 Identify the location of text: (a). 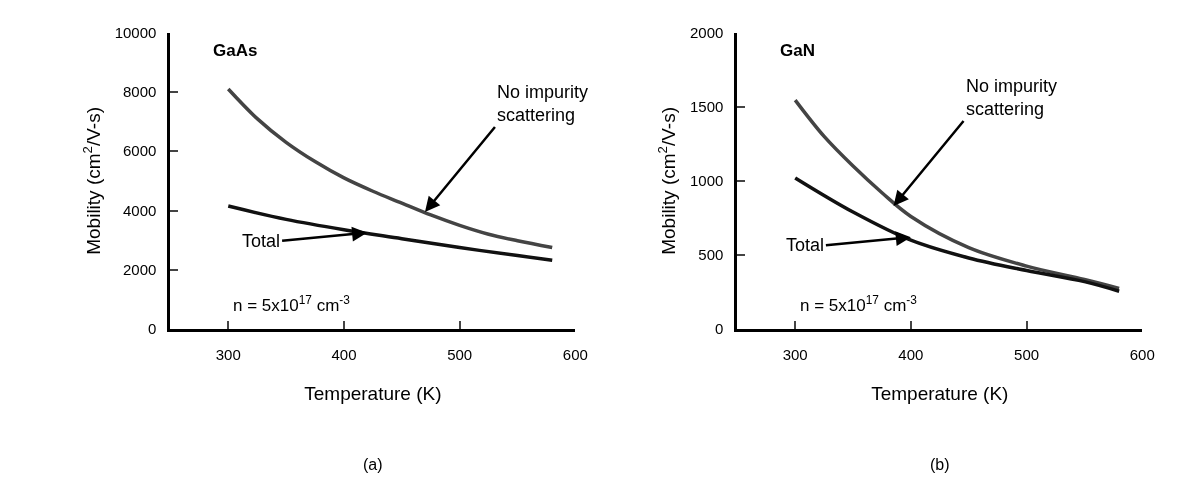
(373, 464).